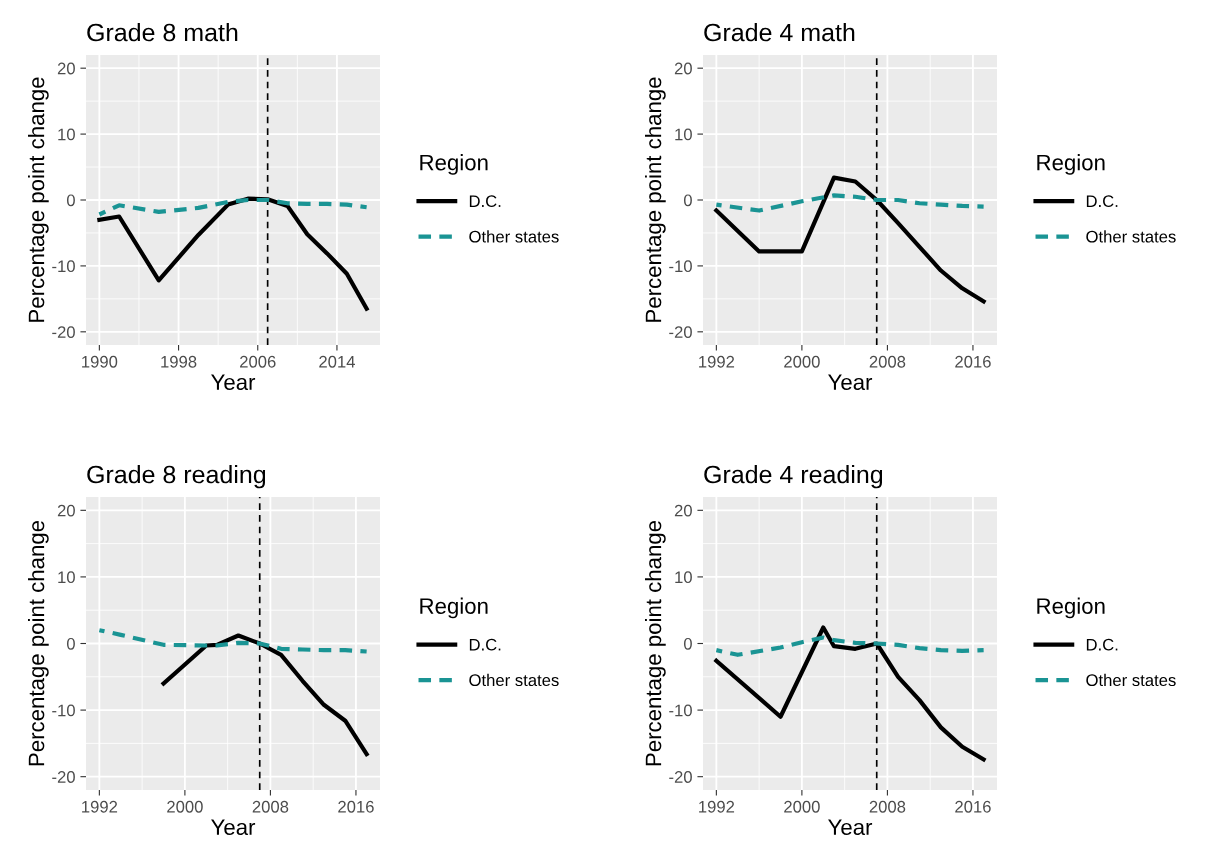 The height and width of the screenshot is (864, 1212). I want to click on x-tick-label: 2006, so click(258, 361).